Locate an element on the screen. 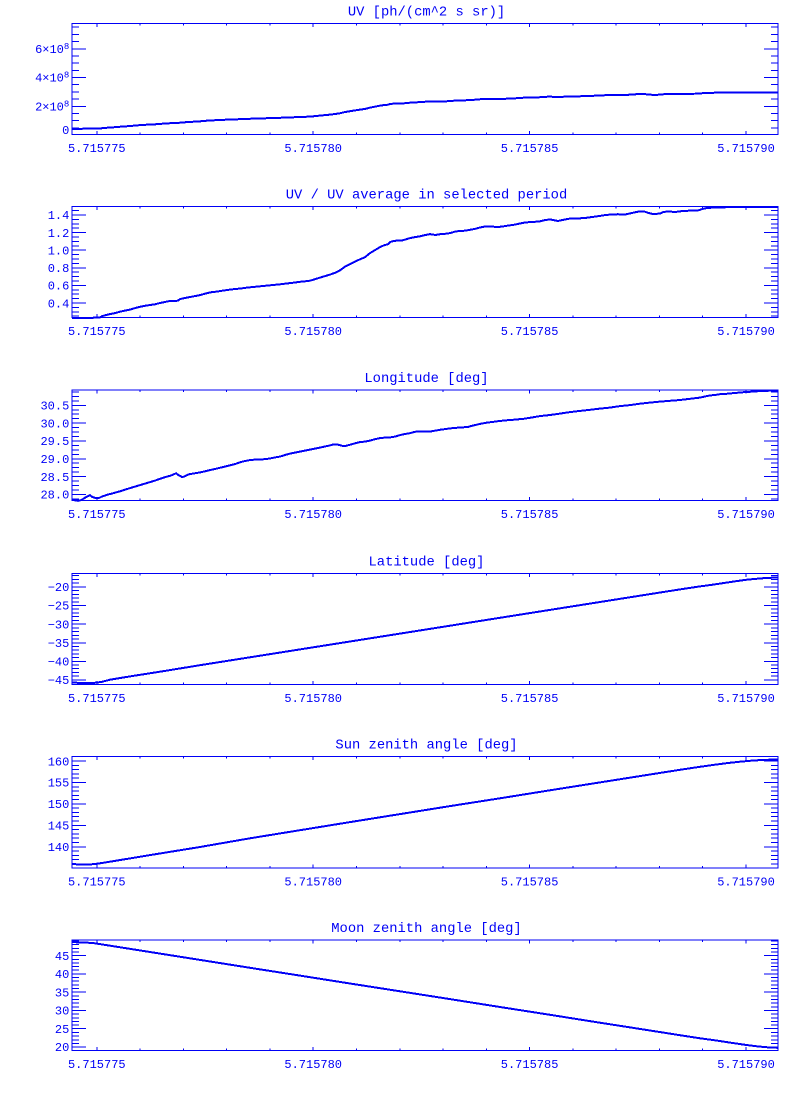 This screenshot has width=800, height=1100. svg-text: 45 is located at coordinates (62, 957).